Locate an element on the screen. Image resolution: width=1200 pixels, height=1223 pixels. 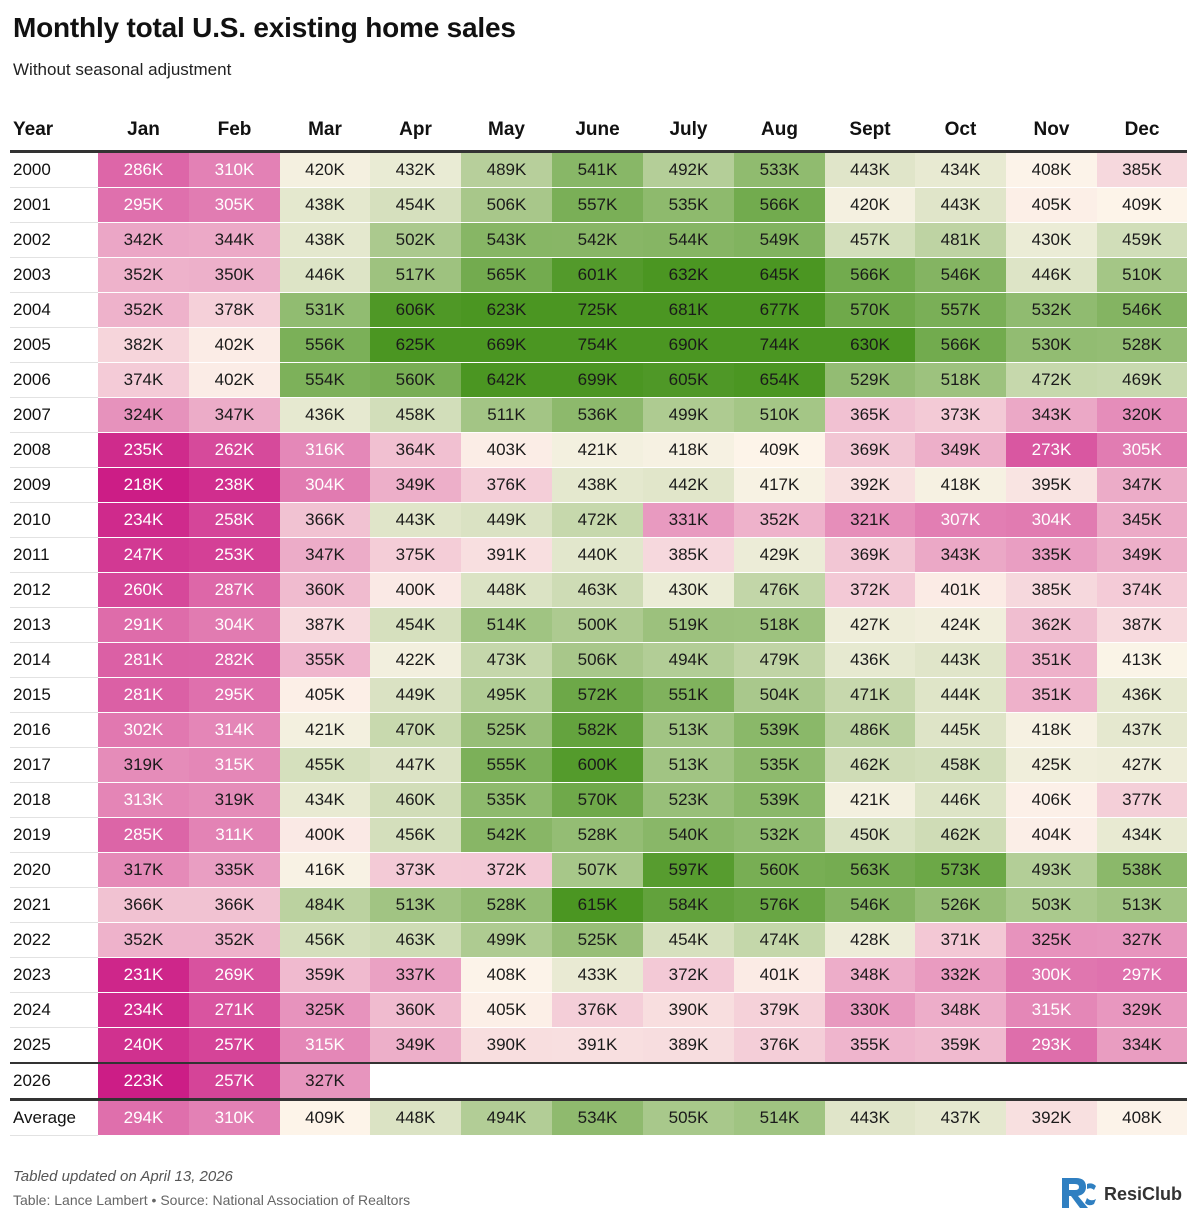
heat-cell: 448K is located at coordinates (506, 590).